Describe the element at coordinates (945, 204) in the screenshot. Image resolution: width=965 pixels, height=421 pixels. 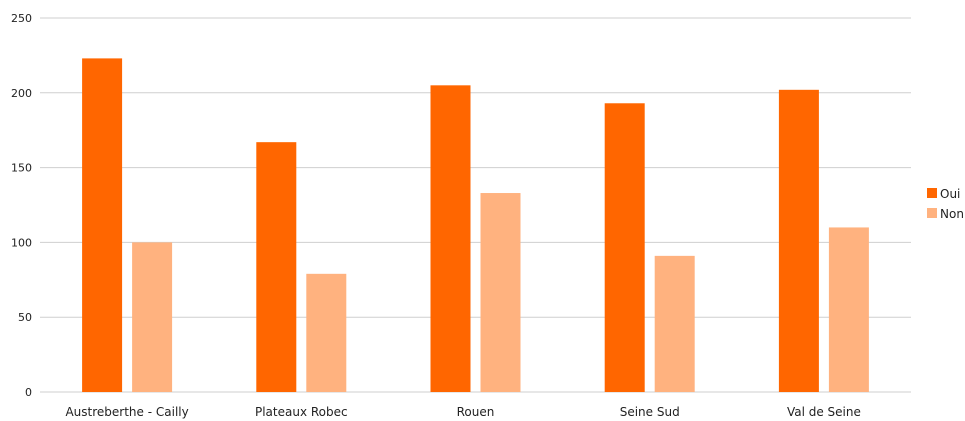
I see `legend: Oui Non` at that location.